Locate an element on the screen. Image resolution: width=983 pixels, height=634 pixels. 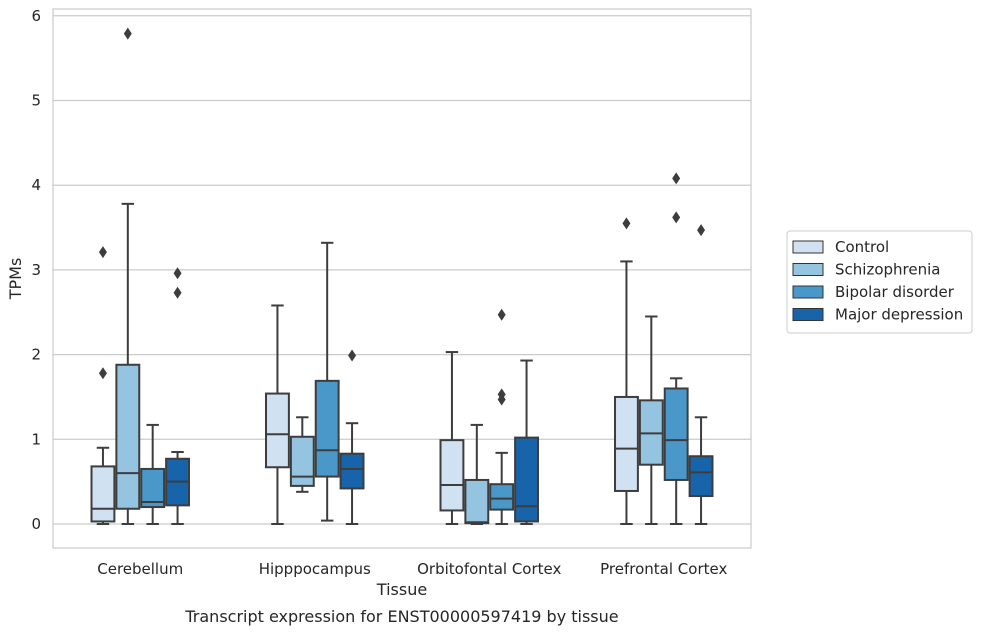
y-tick-label: 1 is located at coordinates (36, 439).